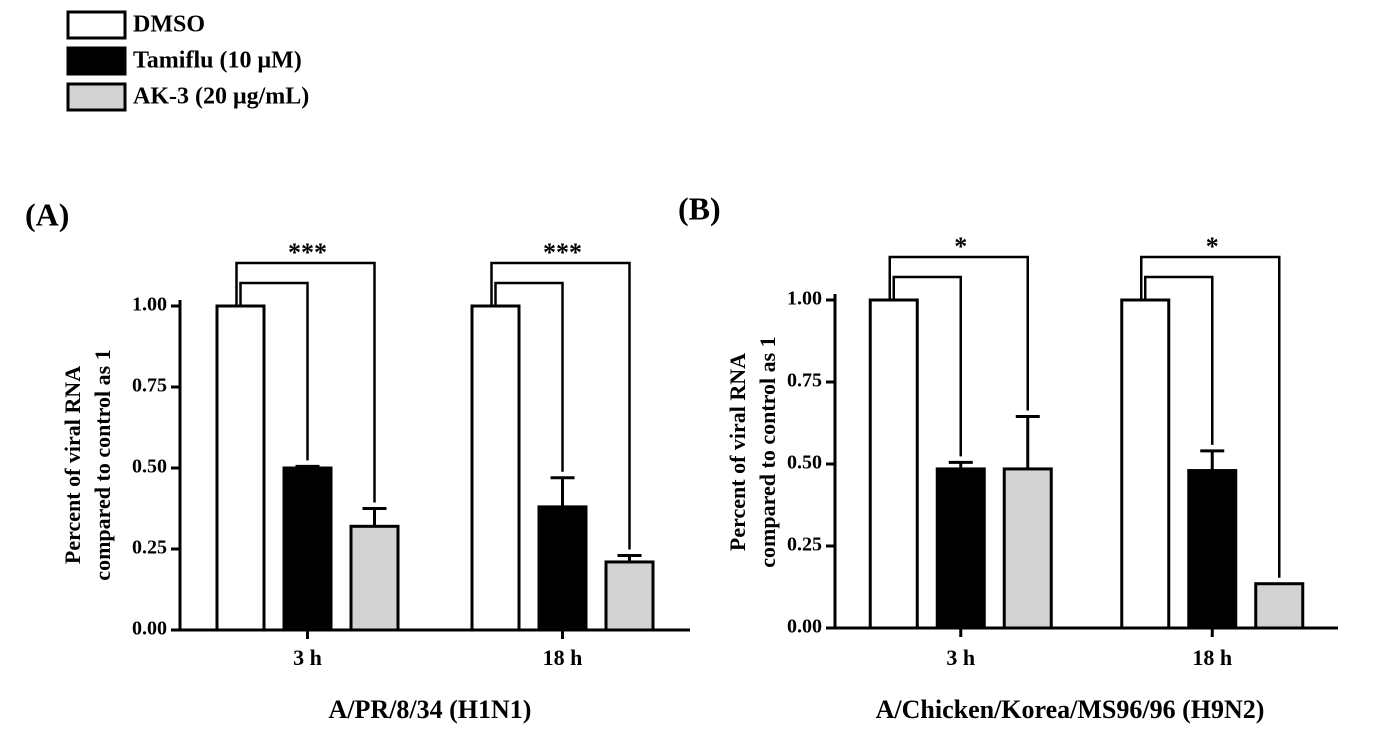  What do you see at coordinates (1070, 709) in the screenshot?
I see `x-axis-title: A/Chicken/Korea/MS96/96 (H9N2)` at bounding box center [1070, 709].